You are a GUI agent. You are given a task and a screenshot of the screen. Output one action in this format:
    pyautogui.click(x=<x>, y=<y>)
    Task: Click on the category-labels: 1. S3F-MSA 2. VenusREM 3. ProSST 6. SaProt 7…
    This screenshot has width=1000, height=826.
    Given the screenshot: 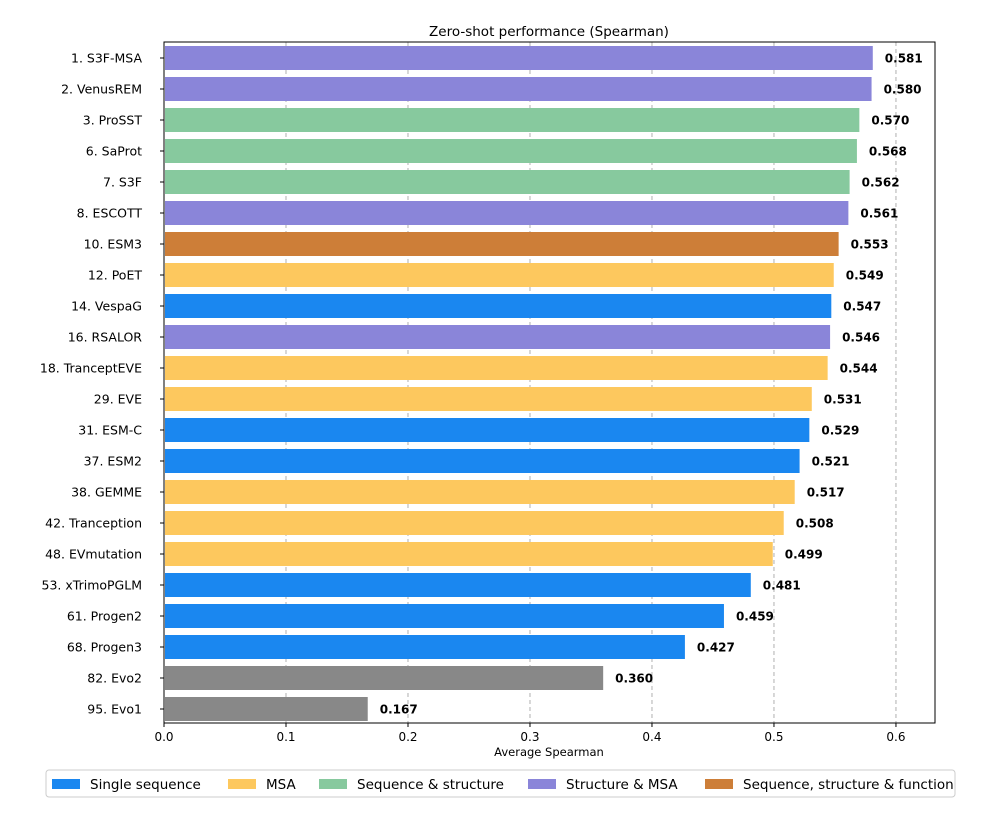 What is the action you would take?
    pyautogui.click(x=102, y=384)
    